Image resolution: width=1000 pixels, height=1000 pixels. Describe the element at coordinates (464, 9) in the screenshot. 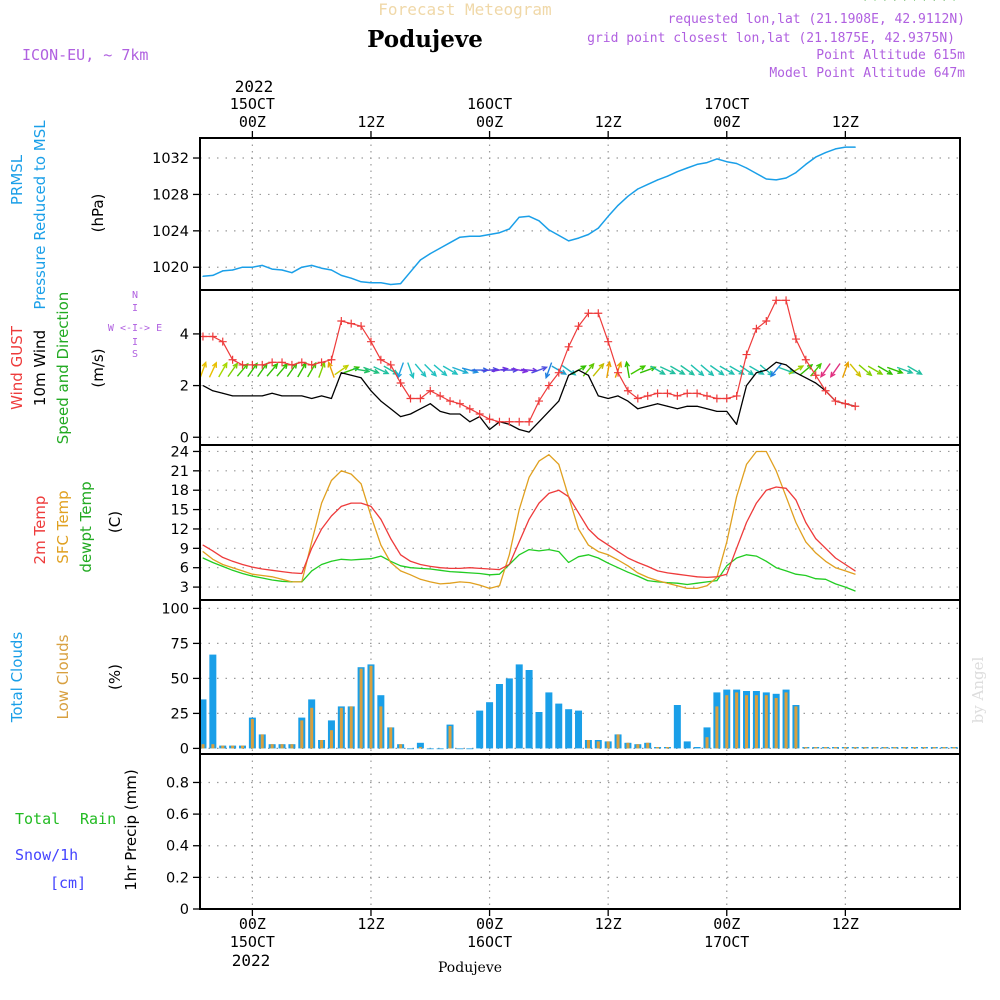

I see `faded-title: Forecast Meteogram` at that location.